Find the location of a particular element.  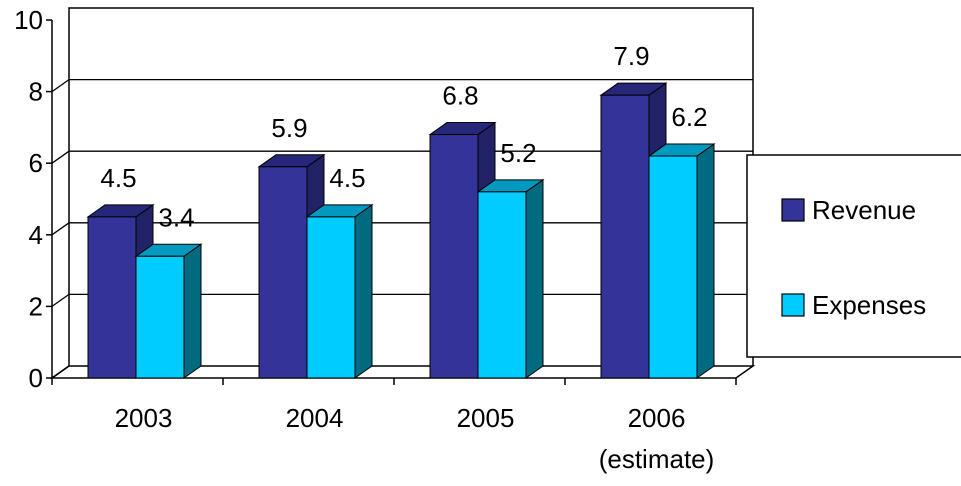

legend-box is located at coordinates (853, 256).